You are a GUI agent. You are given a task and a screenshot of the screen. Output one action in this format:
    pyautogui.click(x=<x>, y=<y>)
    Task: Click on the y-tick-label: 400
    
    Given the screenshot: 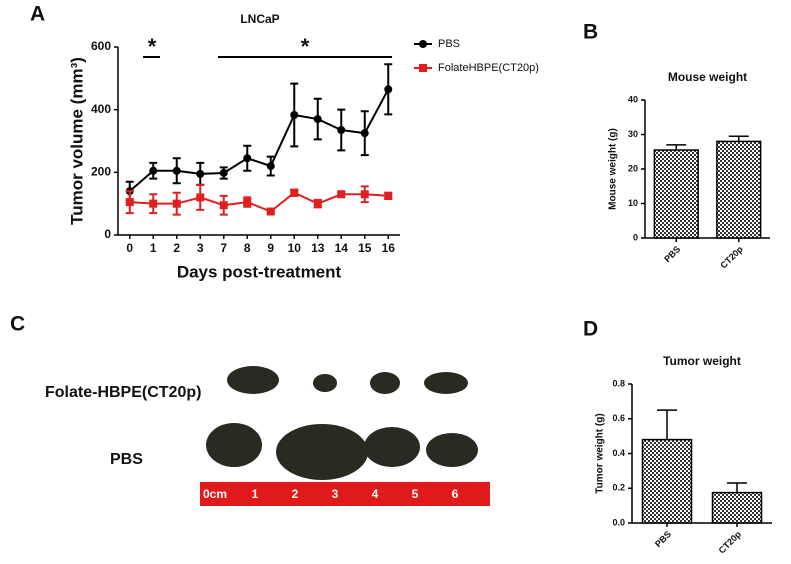 What is the action you would take?
    pyautogui.click(x=101, y=109)
    